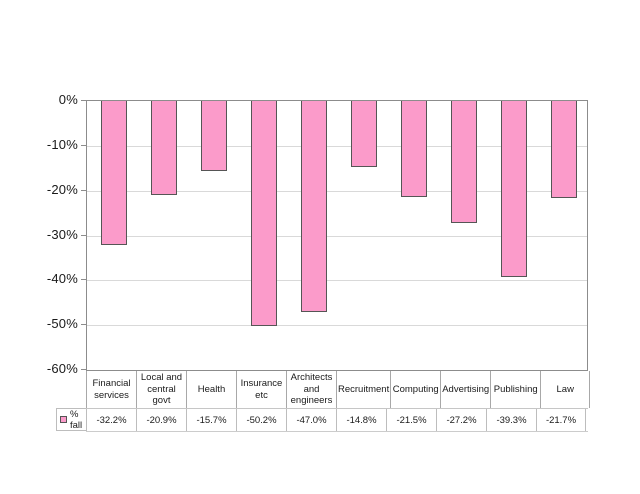  What do you see at coordinates (311, 389) in the screenshot?
I see `category-header-cell: Architects and engineers` at bounding box center [311, 389].